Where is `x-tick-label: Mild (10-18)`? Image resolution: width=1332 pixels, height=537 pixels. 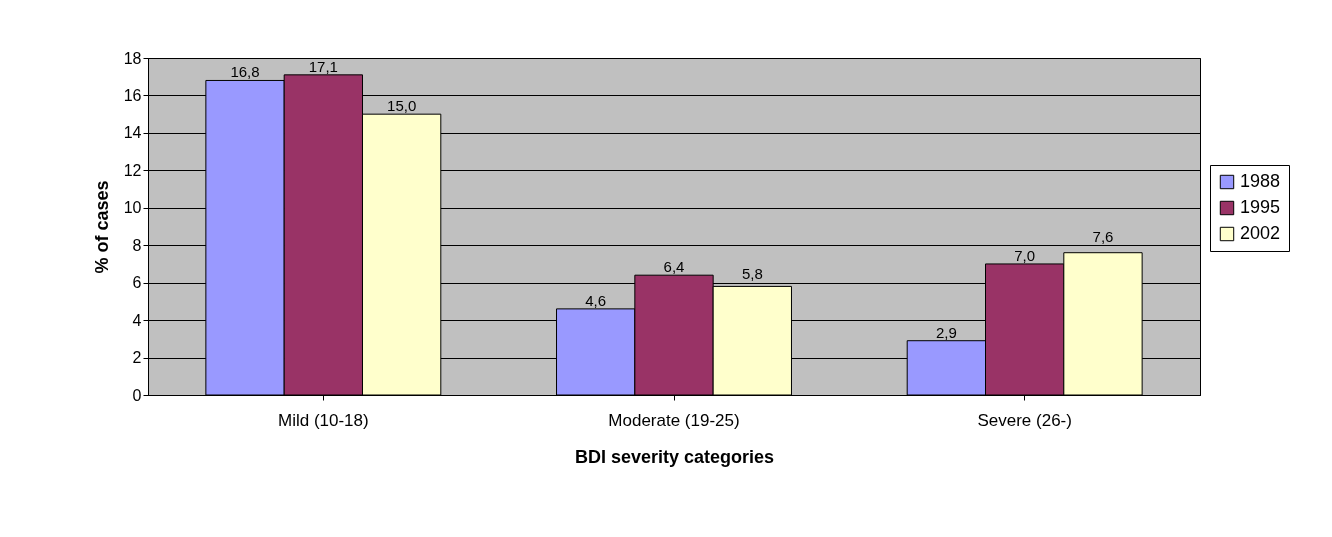 x-tick-label: Mild (10-18) is located at coordinates (323, 420).